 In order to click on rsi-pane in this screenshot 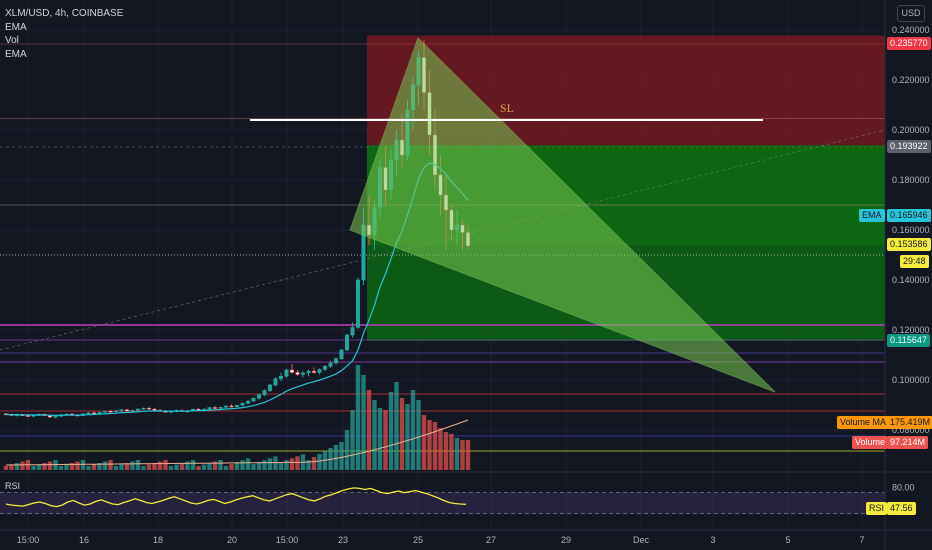, I will do `click(442, 500)`.